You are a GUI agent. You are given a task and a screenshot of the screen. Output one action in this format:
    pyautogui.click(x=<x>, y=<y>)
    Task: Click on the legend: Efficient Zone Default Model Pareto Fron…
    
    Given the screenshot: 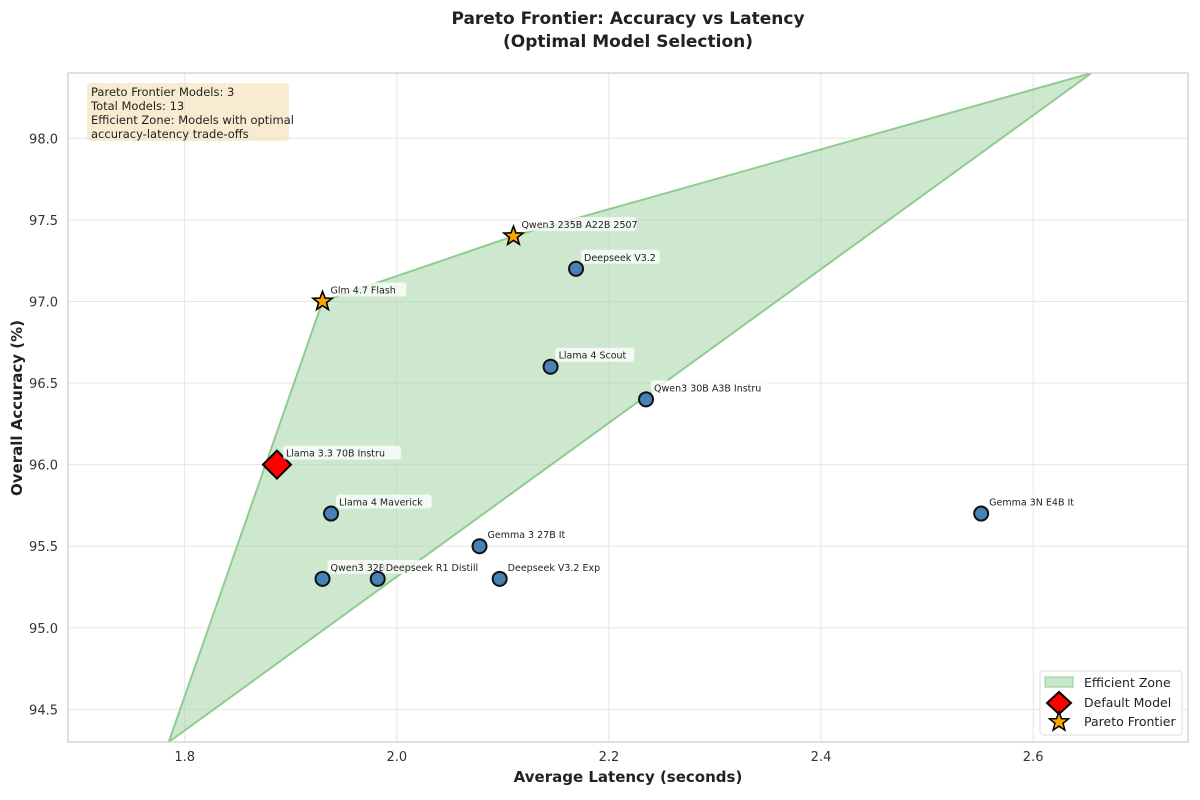 What is the action you would take?
    pyautogui.click(x=1111, y=703)
    